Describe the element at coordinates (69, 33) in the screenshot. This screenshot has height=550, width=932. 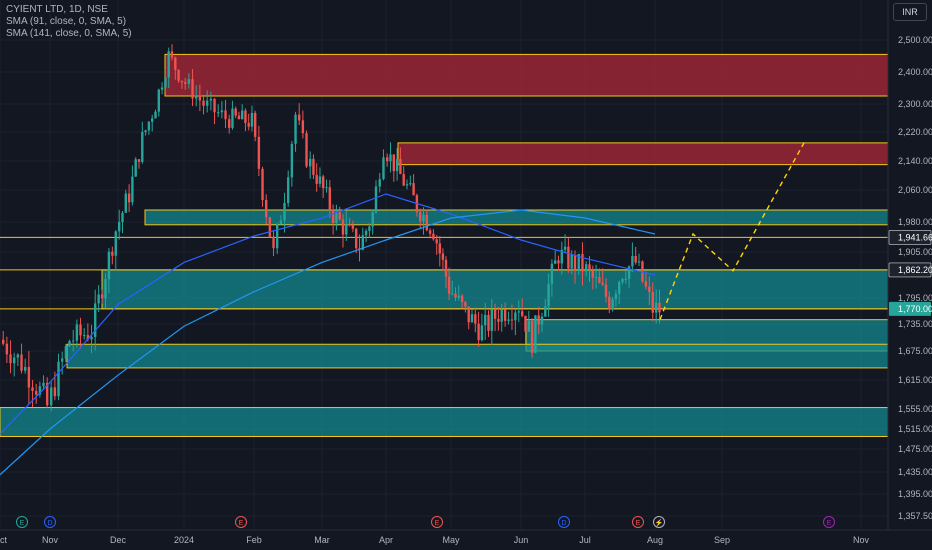
I see `sma141-legend: SMA (141, close, 0, SMA, 5)` at that location.